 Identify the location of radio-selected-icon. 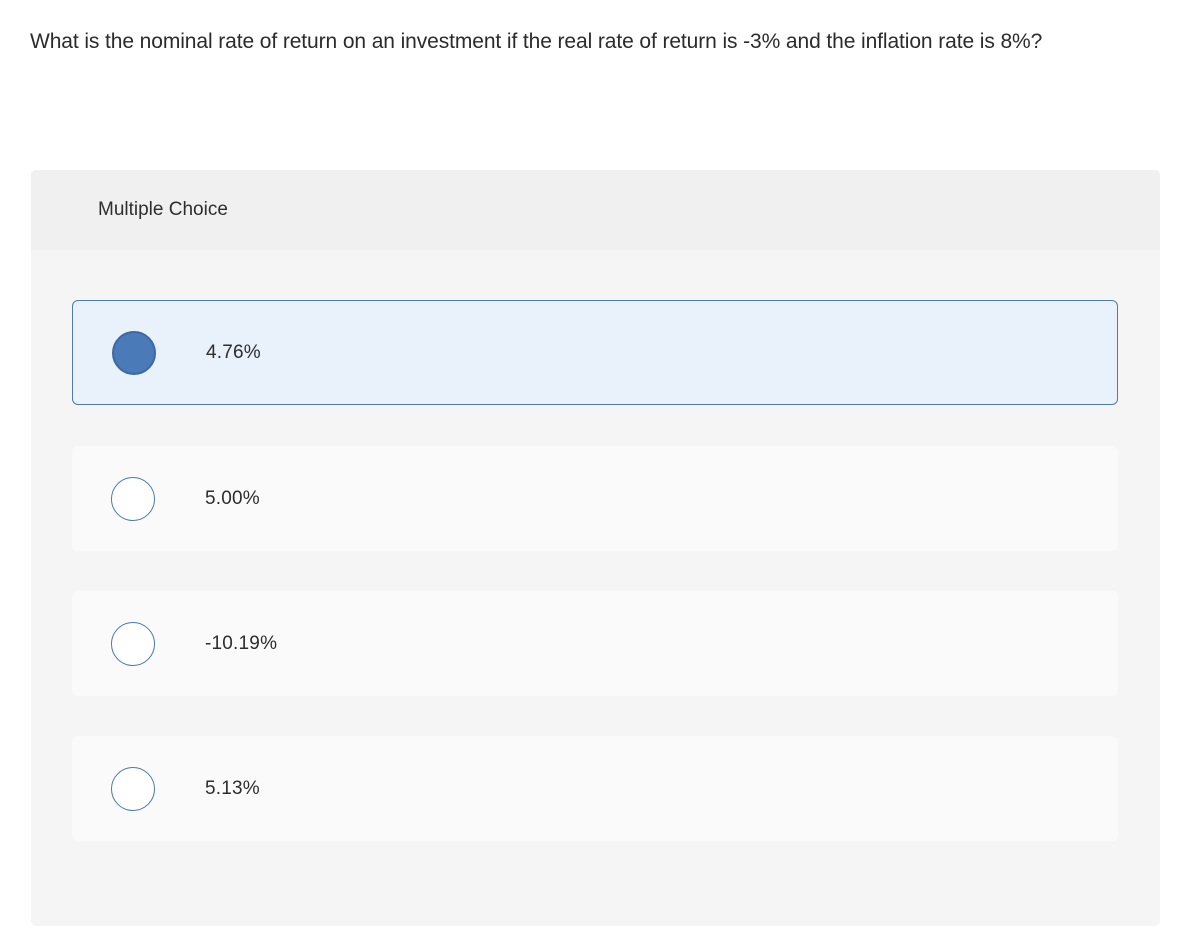
(134, 352).